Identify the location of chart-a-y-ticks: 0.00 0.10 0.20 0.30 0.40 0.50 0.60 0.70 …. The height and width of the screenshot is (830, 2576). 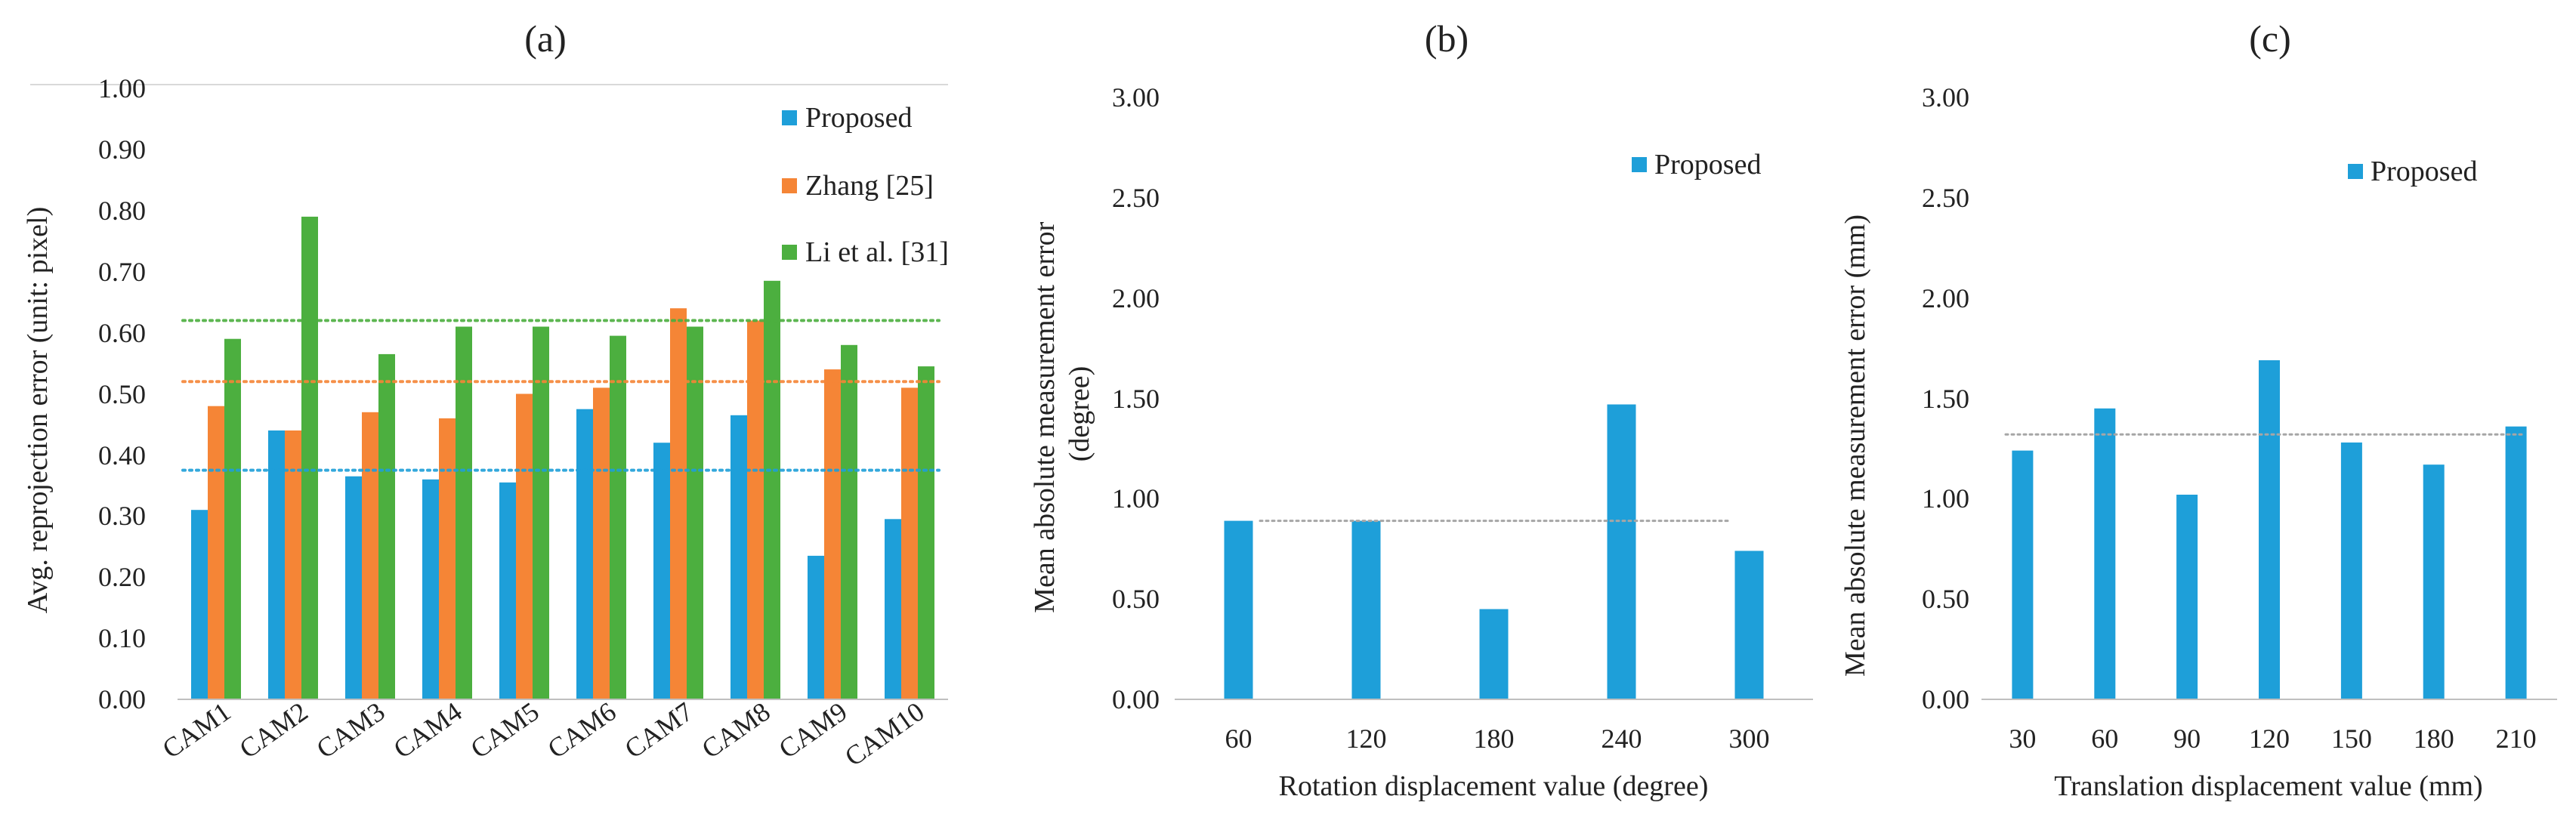
(122, 393).